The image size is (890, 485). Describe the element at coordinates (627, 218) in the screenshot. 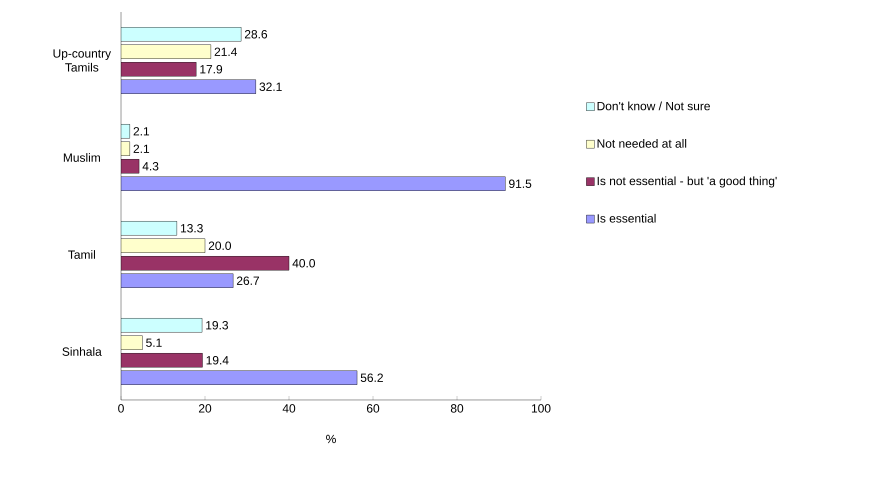

I see `legend-label: Is essential` at that location.